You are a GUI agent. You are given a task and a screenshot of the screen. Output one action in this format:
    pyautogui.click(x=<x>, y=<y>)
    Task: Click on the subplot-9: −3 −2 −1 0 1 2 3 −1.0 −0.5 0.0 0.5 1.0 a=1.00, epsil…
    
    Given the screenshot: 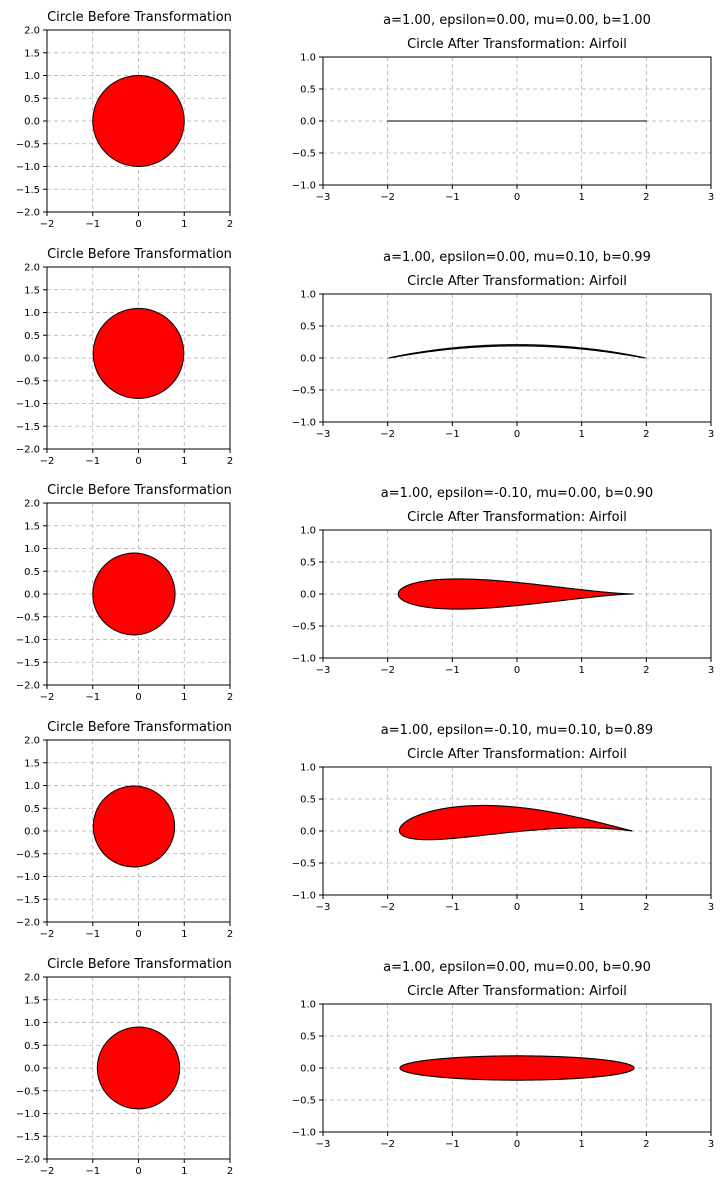 What is the action you would take?
    pyautogui.click(x=503, y=1055)
    